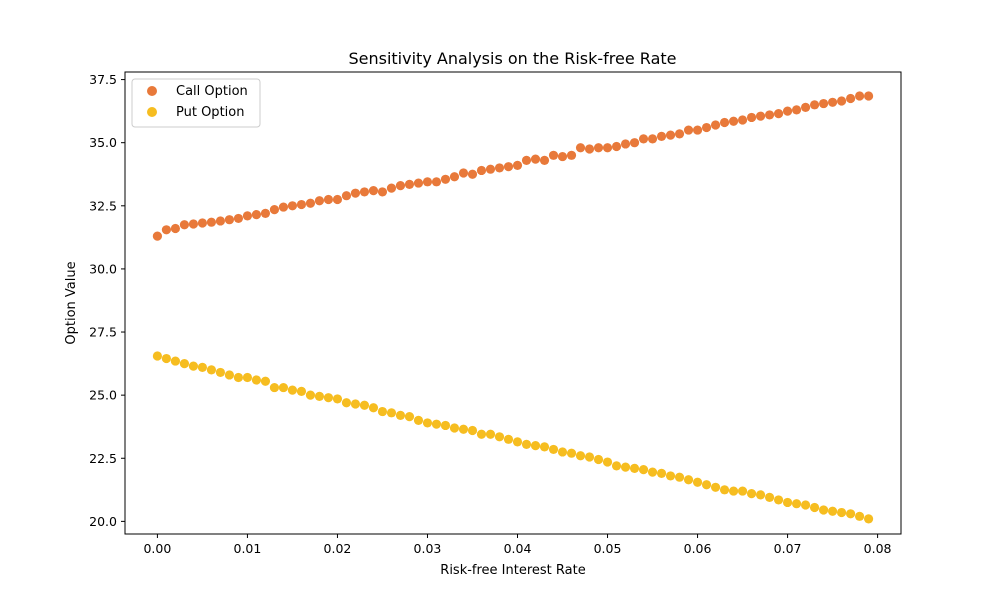  What do you see at coordinates (103, 79) in the screenshot?
I see `y-tick-label: 37.5` at bounding box center [103, 79].